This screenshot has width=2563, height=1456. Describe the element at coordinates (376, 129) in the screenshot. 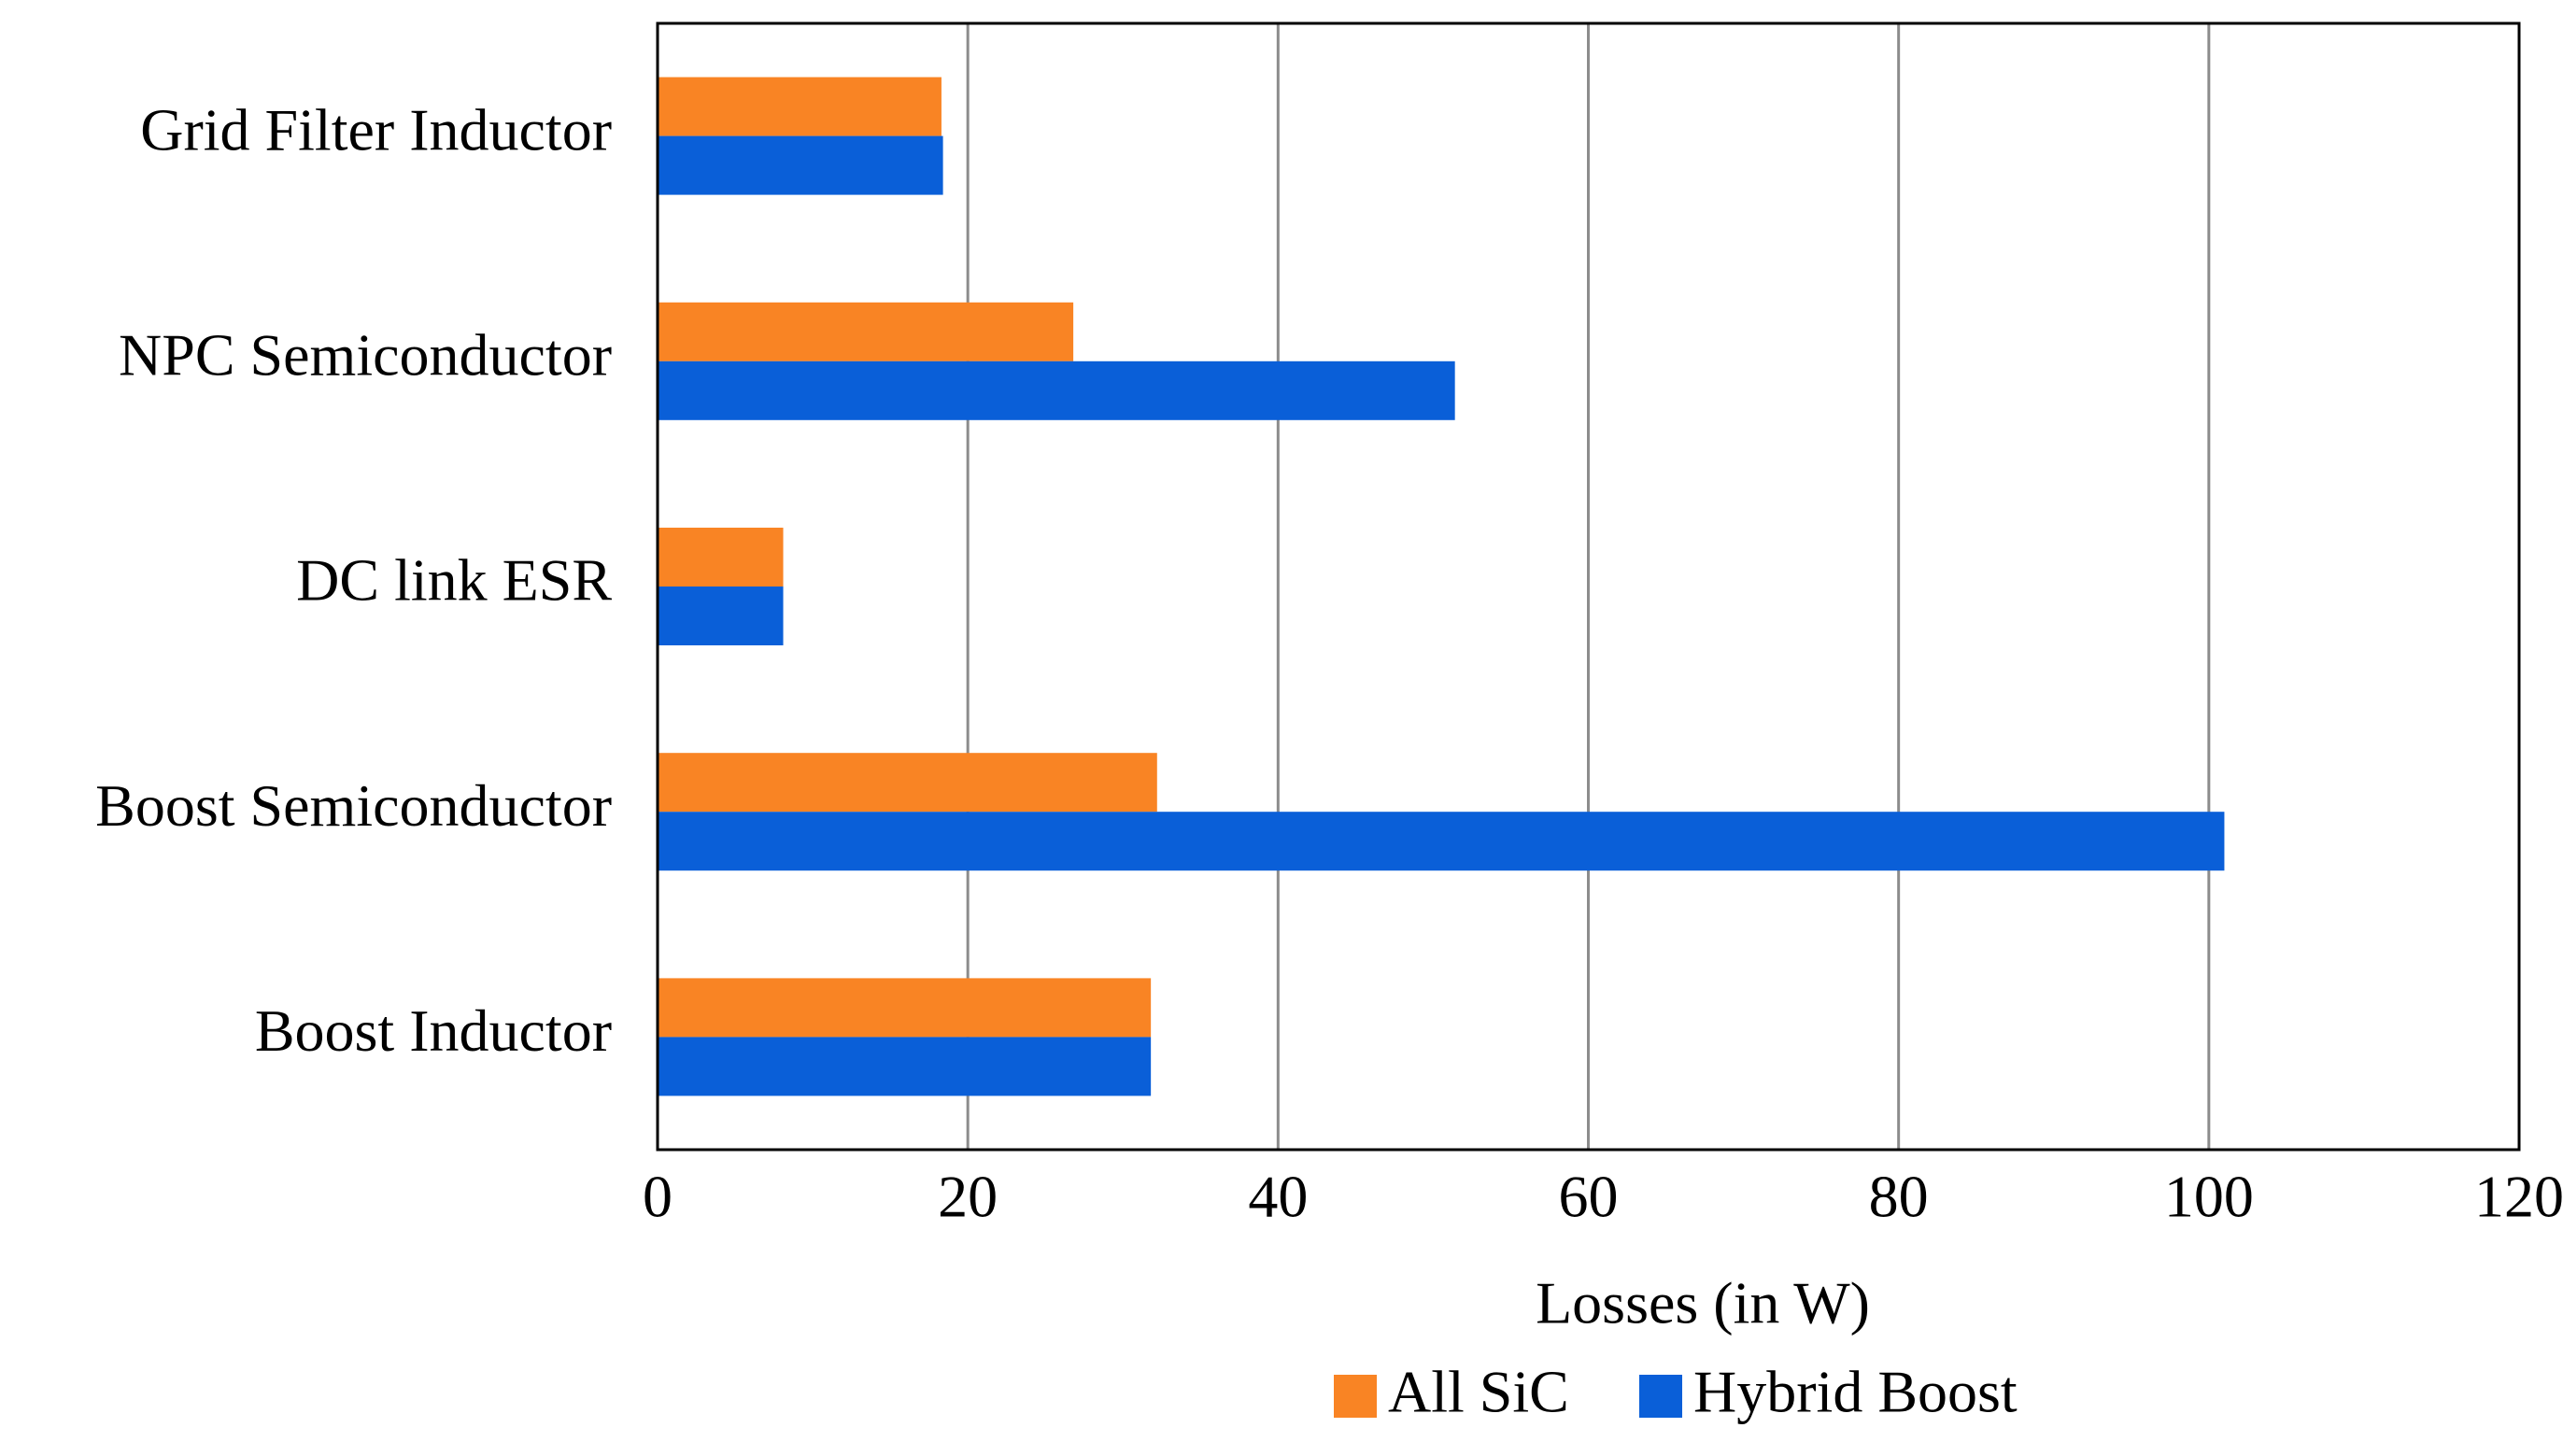

I see `y-tick-label: Grid Filter Inductor` at that location.